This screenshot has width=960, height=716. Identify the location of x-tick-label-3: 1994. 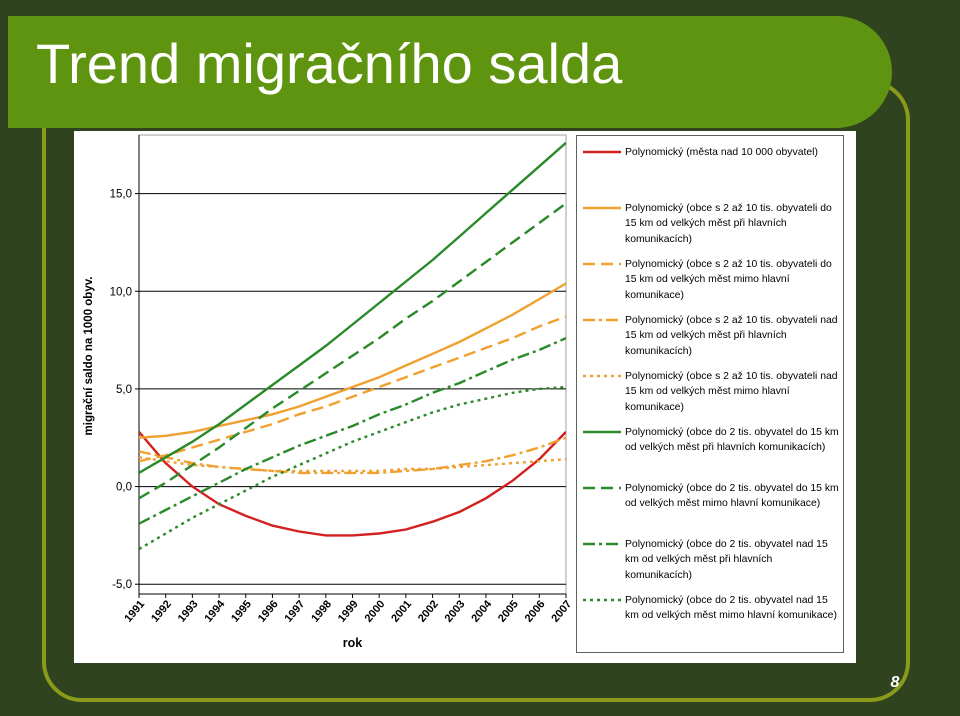
(214, 611).